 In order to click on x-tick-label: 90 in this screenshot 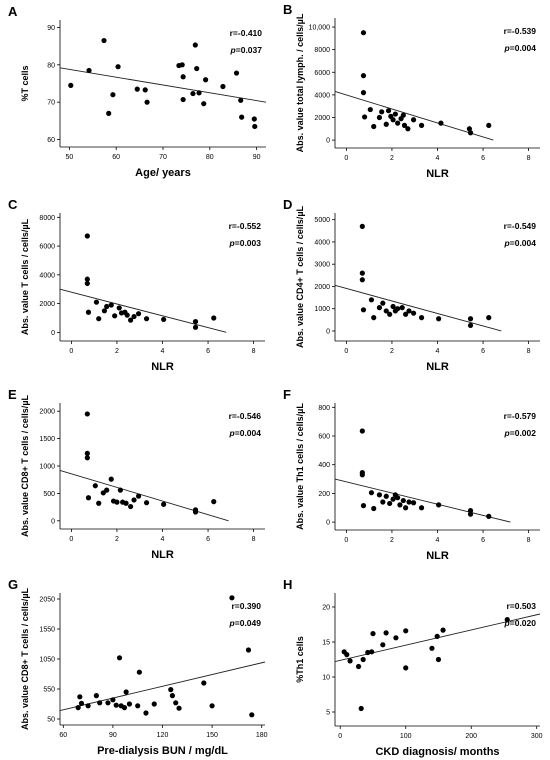, I will do `click(257, 157)`.